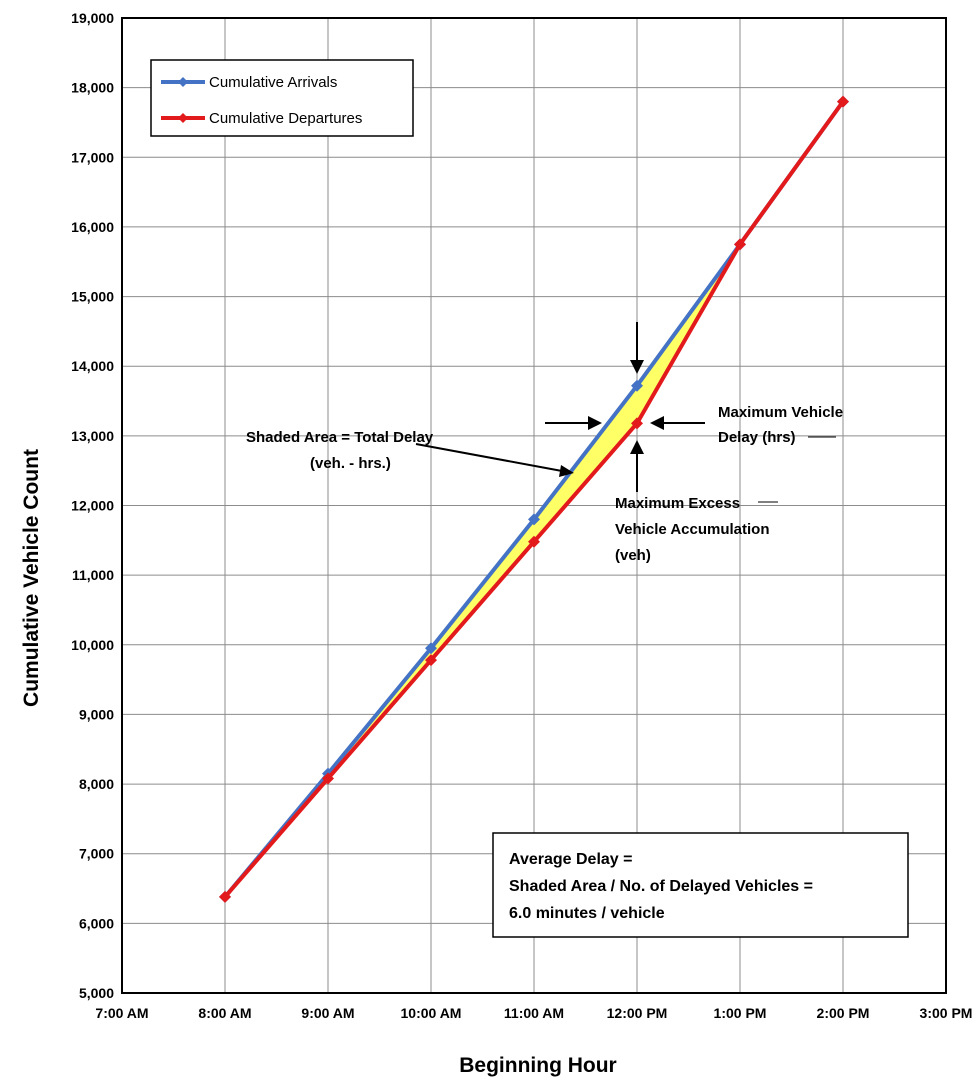 This screenshot has width=980, height=1080. What do you see at coordinates (740, 1013) in the screenshot?
I see `x-tick-label: 1:00 PM` at bounding box center [740, 1013].